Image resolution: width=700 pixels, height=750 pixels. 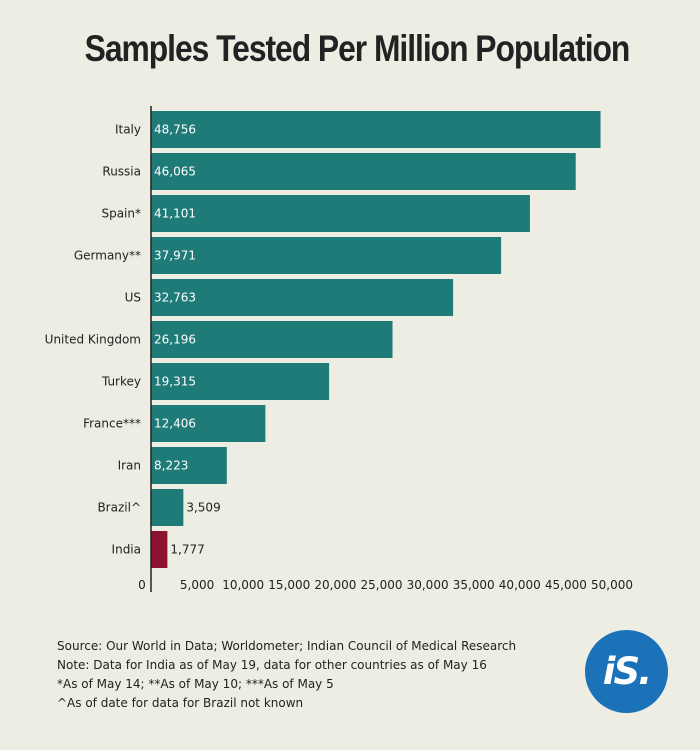 I want to click on x-tick-label: 50,000, so click(x=612, y=585).